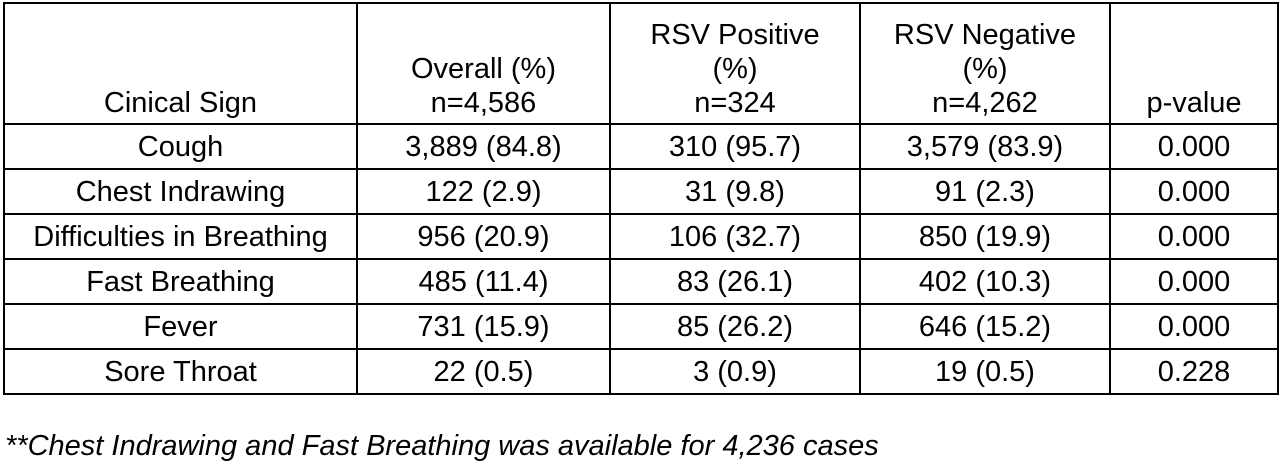  What do you see at coordinates (735, 191) in the screenshot?
I see `cell-rsv-positive: 31 (9.8)` at bounding box center [735, 191].